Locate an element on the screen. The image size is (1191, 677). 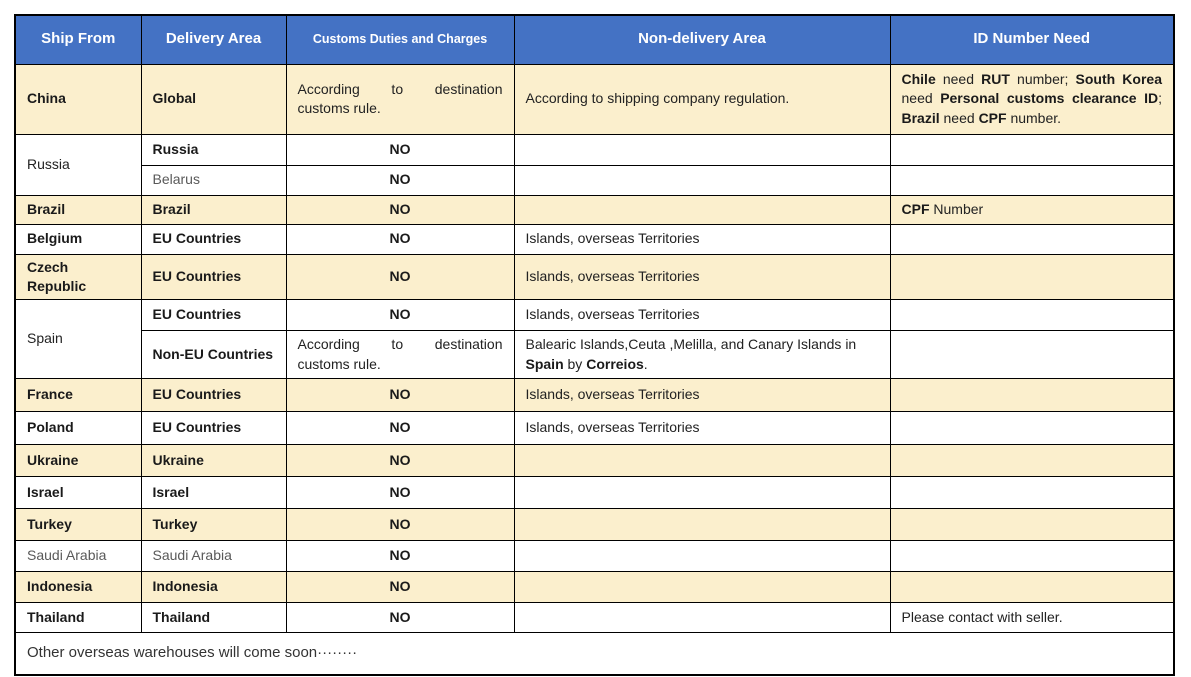
text-segment: number; is located at coordinates (1042, 79).